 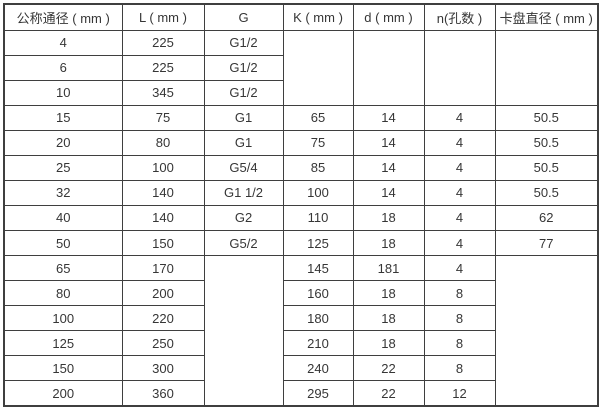 I want to click on table-cell: G1 1/2, so click(x=243, y=192).